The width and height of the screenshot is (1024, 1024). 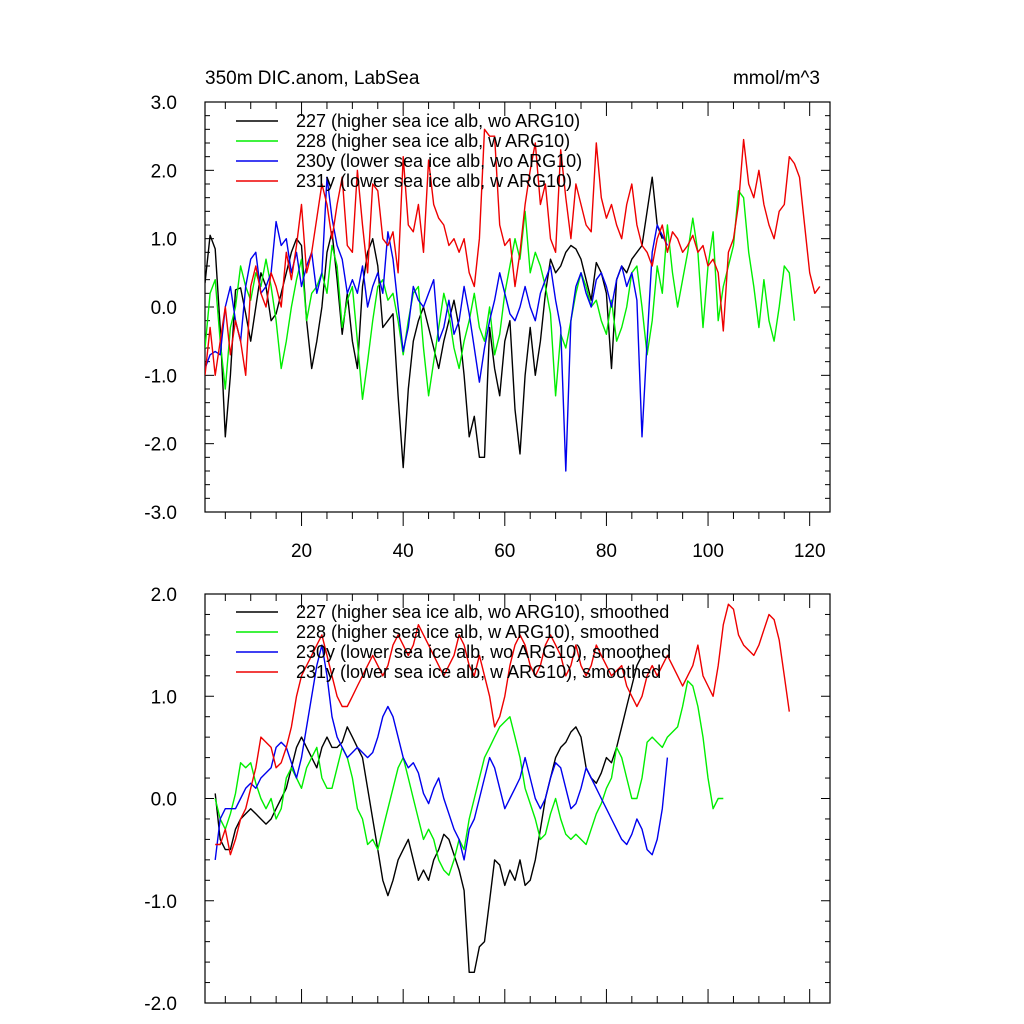 I want to click on chart-title: 350m DIC.anom, LabSea, so click(x=312, y=78).